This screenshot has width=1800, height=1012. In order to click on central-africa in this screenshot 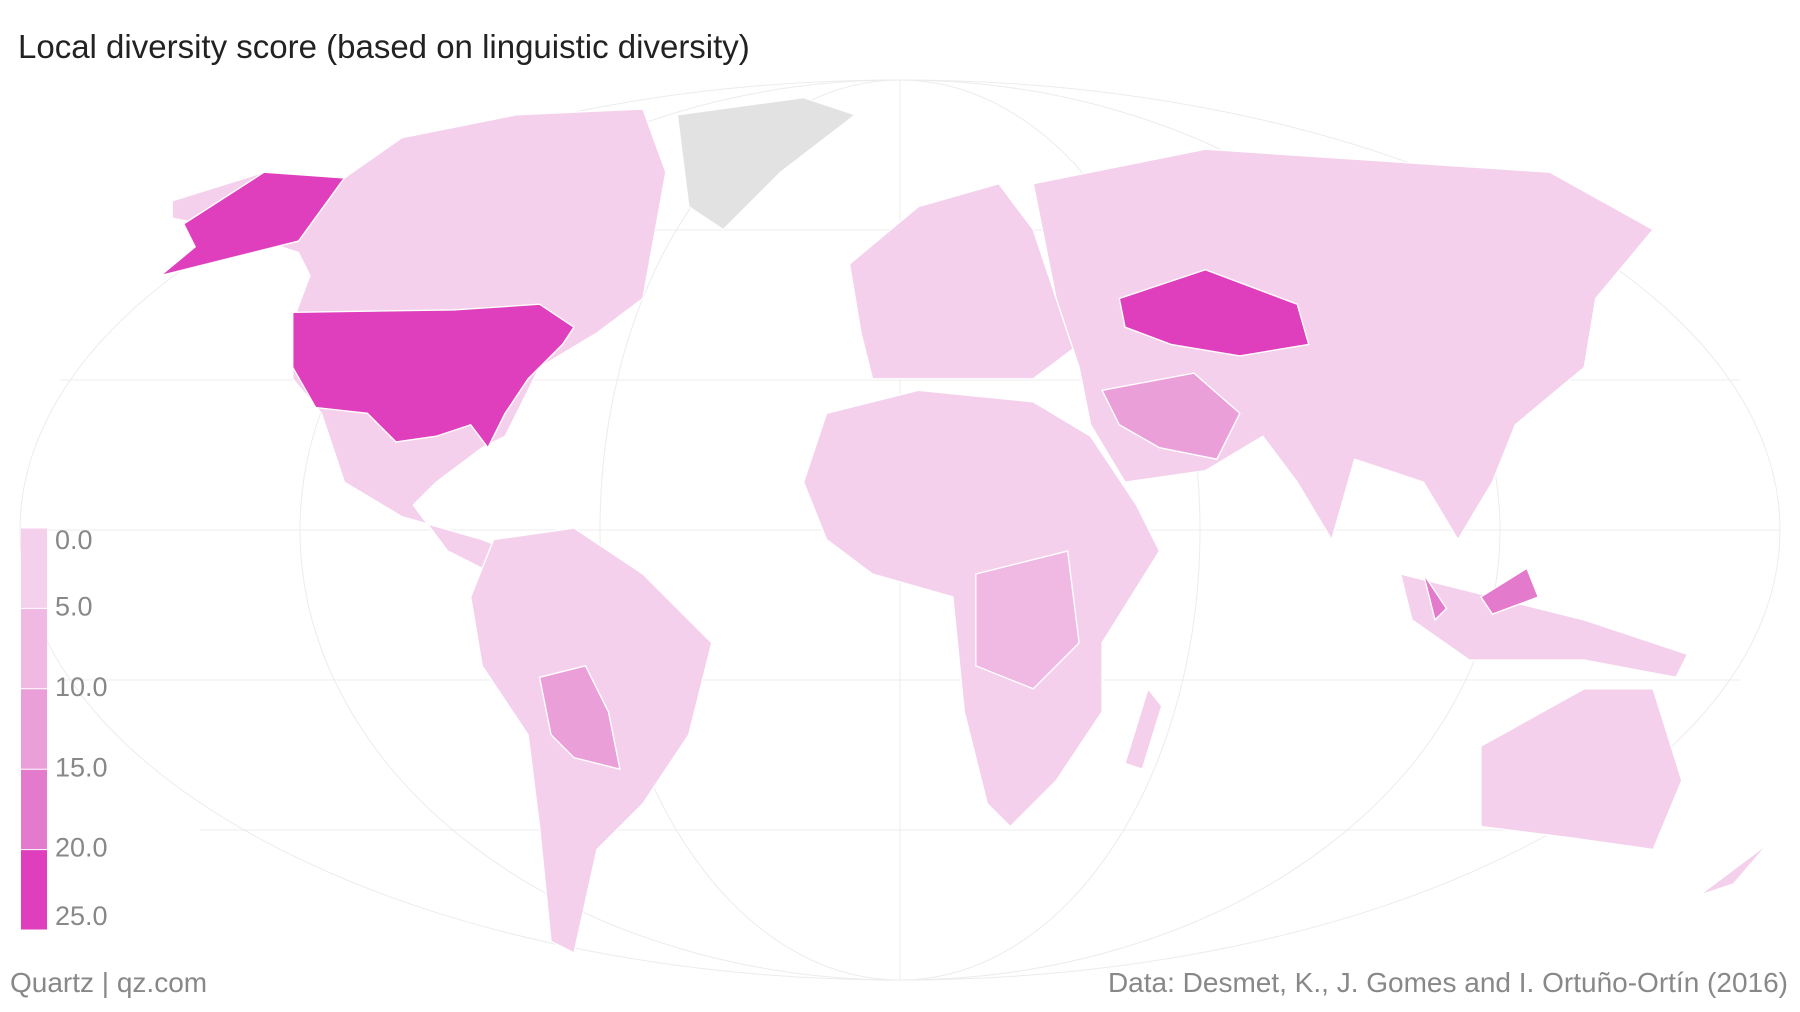, I will do `click(1027, 620)`.